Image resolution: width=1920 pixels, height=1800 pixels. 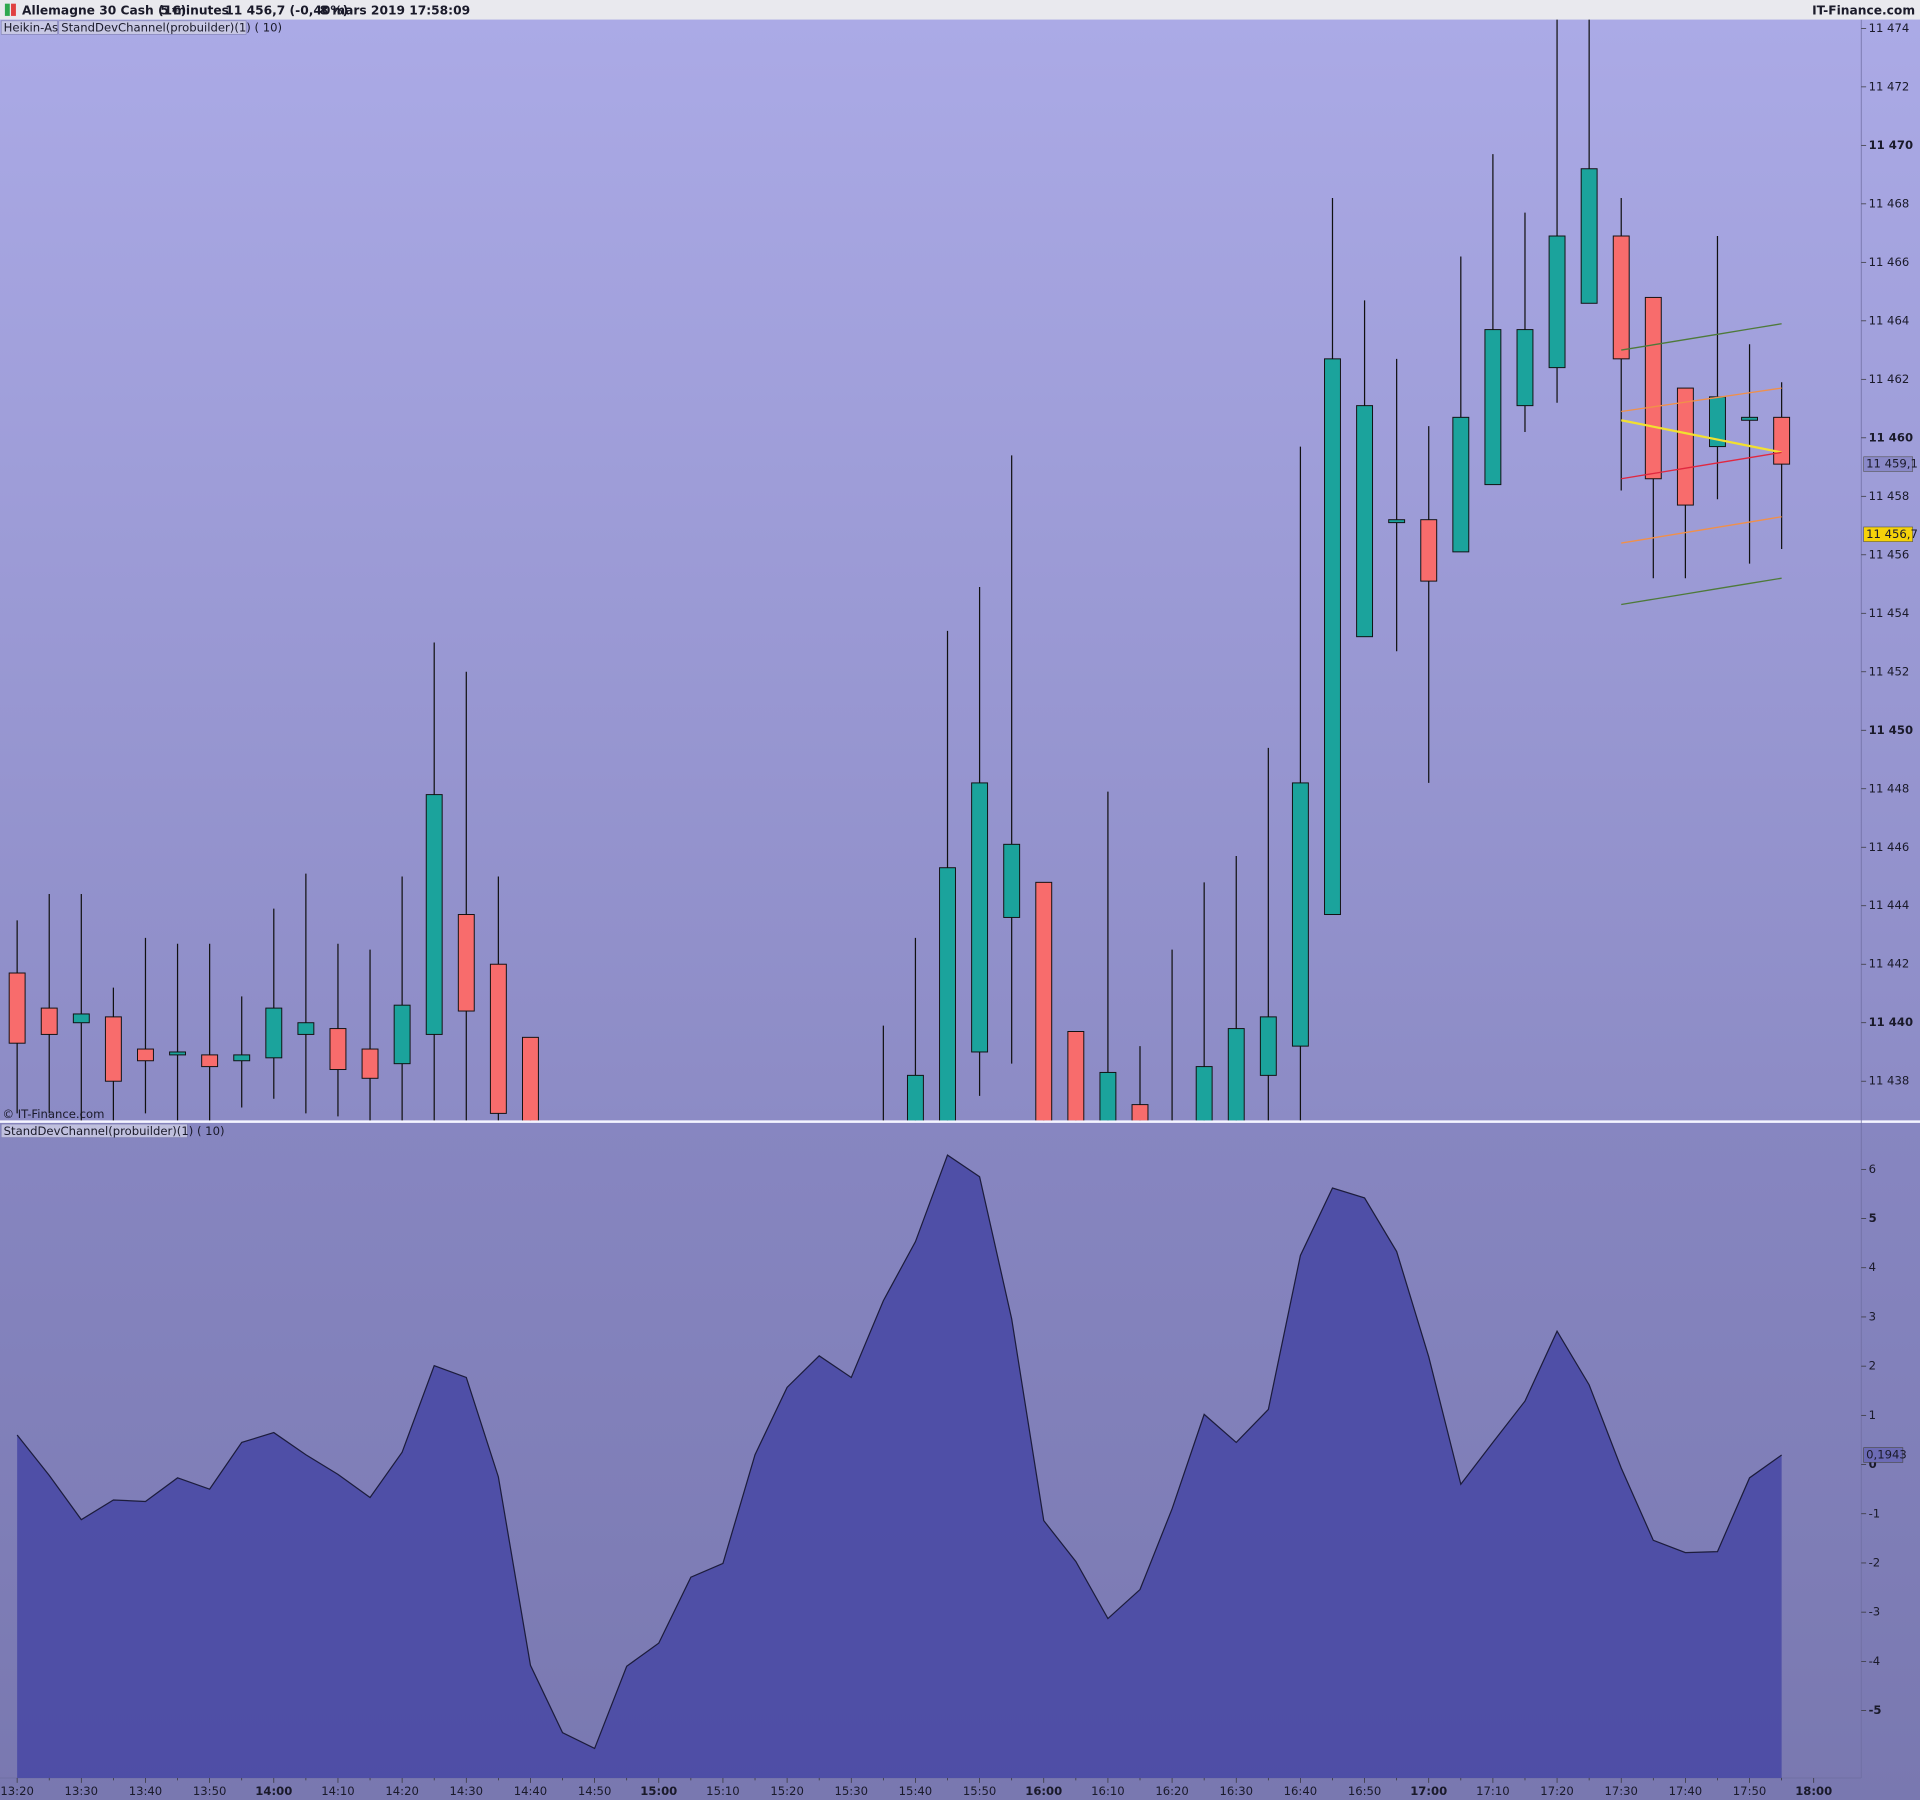 I want to click on x-tick-label: 16:40, so click(x=1301, y=1791).